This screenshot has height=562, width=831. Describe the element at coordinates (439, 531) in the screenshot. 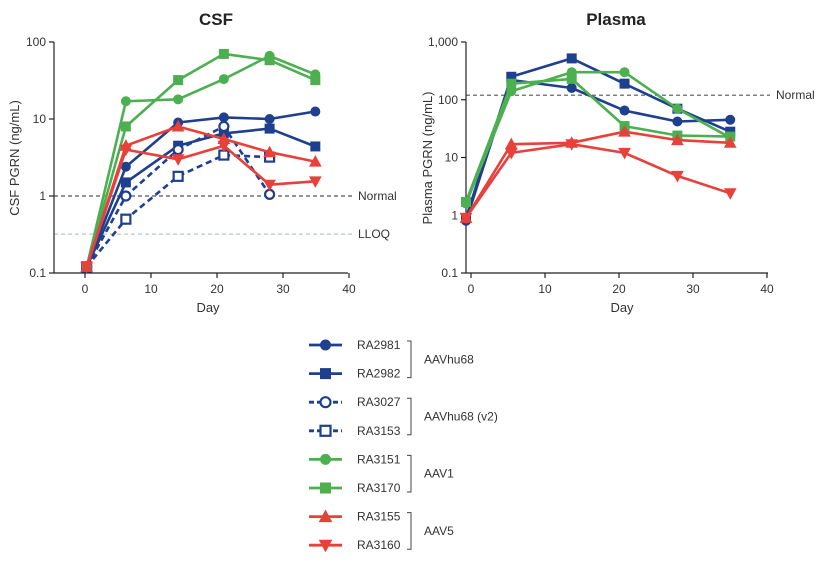

I see `legend-group-aav5: AAV5` at that location.